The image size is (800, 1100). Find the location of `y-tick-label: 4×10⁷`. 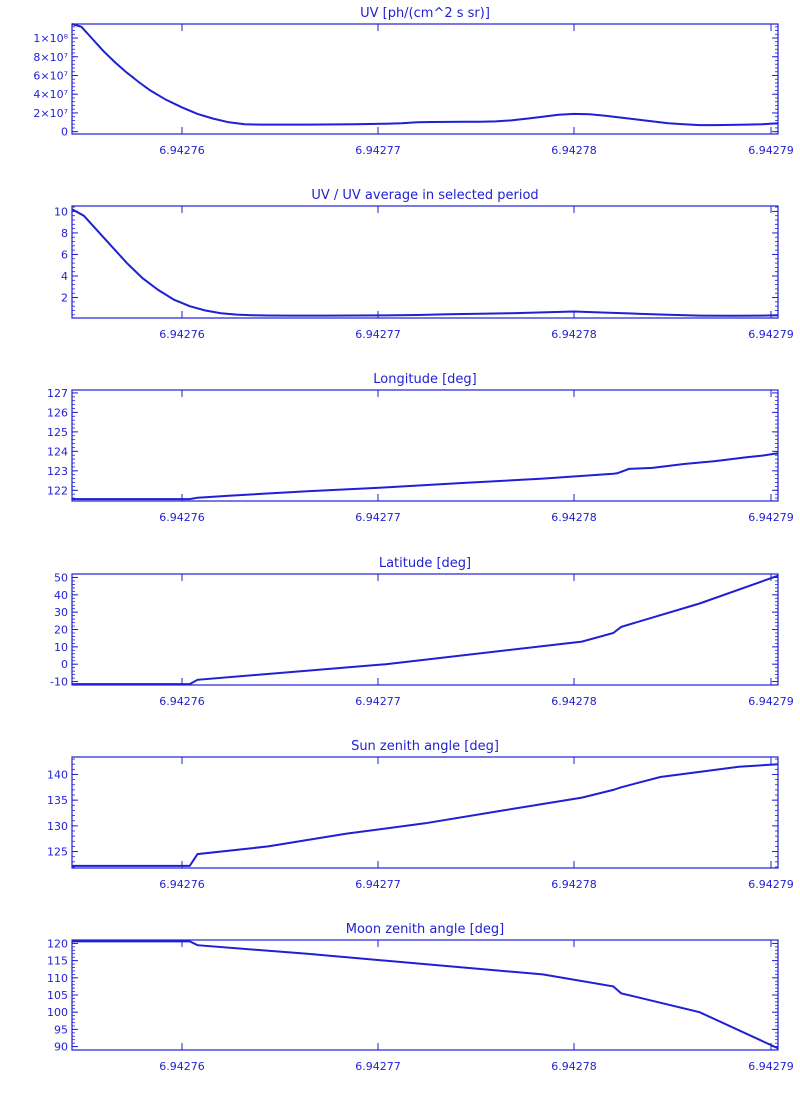

y-tick-label: 4×10⁷ is located at coordinates (50, 94).